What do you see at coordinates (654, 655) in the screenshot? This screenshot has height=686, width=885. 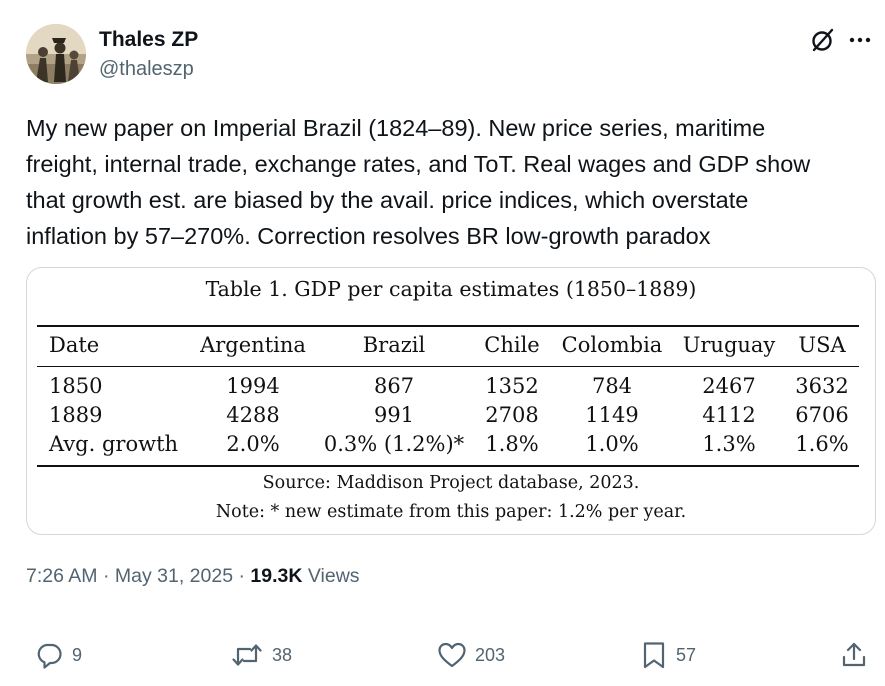 I see `bookmark-icon` at bounding box center [654, 655].